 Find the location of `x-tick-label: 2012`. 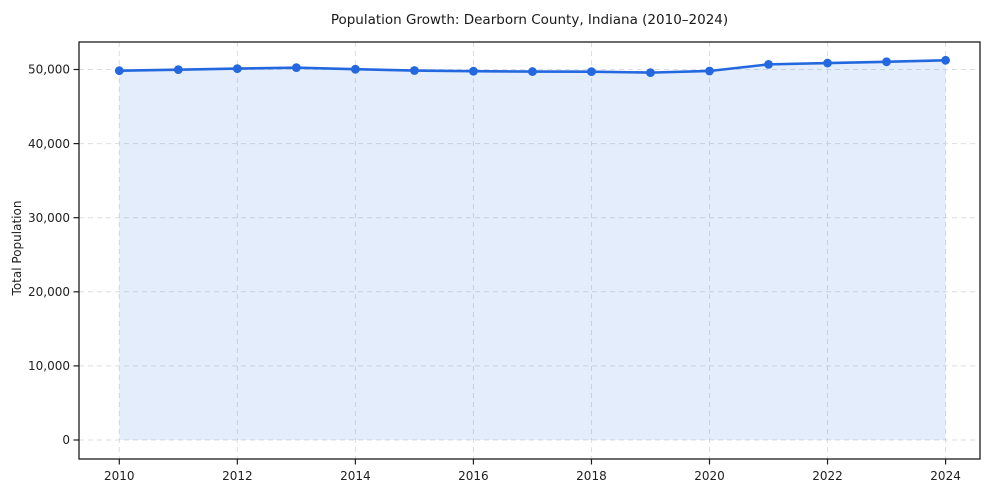

x-tick-label: 2012 is located at coordinates (237, 476).